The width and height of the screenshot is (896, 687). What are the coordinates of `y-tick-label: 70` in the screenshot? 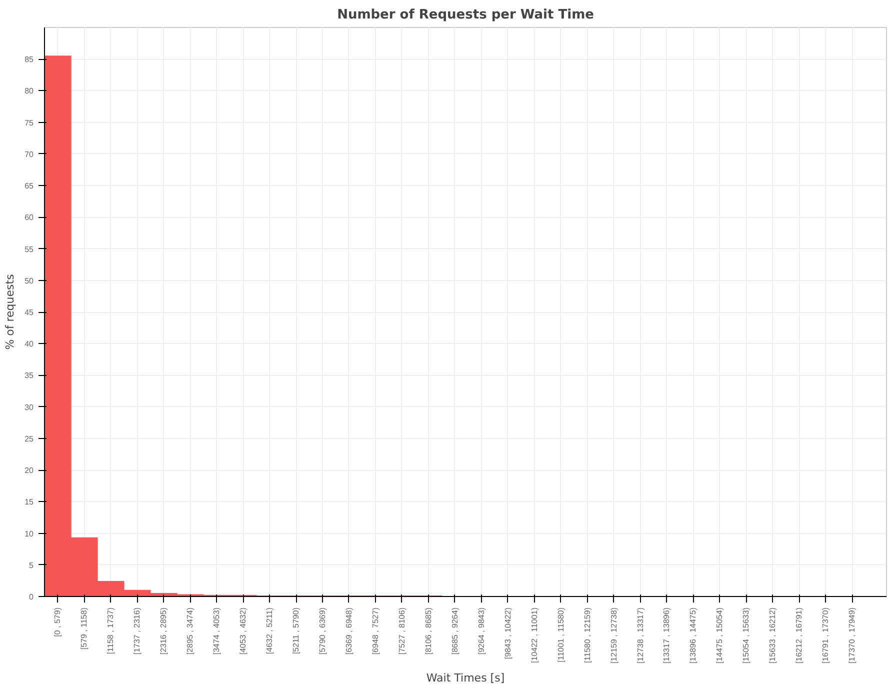 It's located at (29, 154).